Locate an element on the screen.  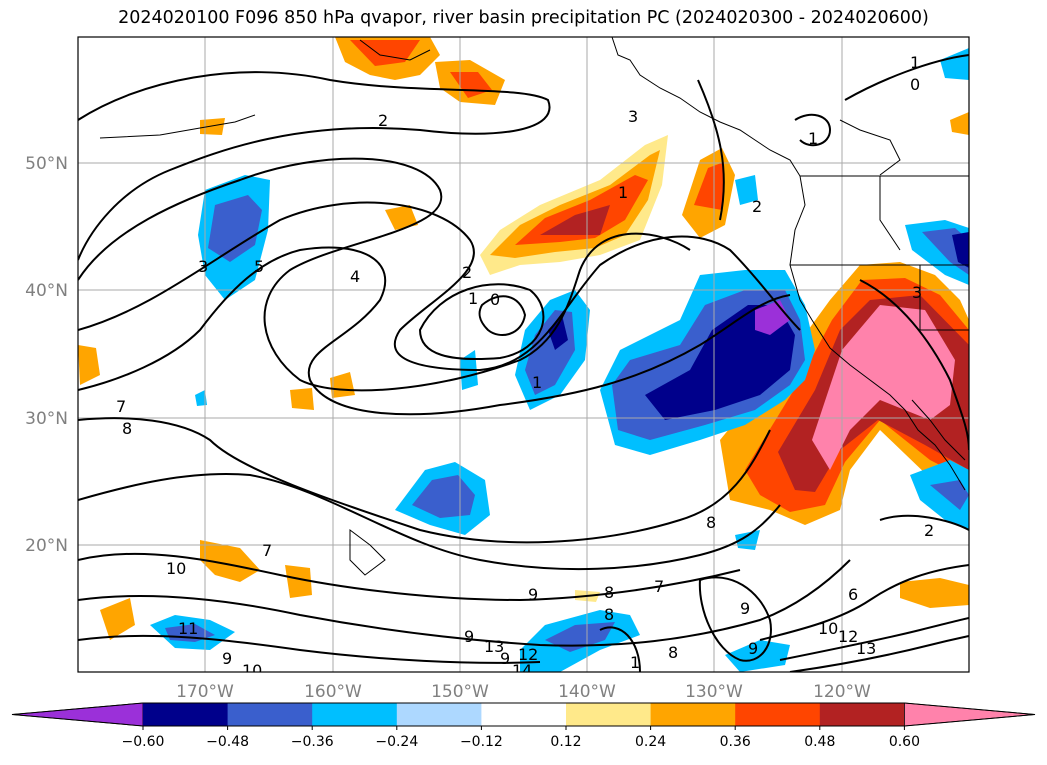
lon-label: 160°W is located at coordinates (333, 692).